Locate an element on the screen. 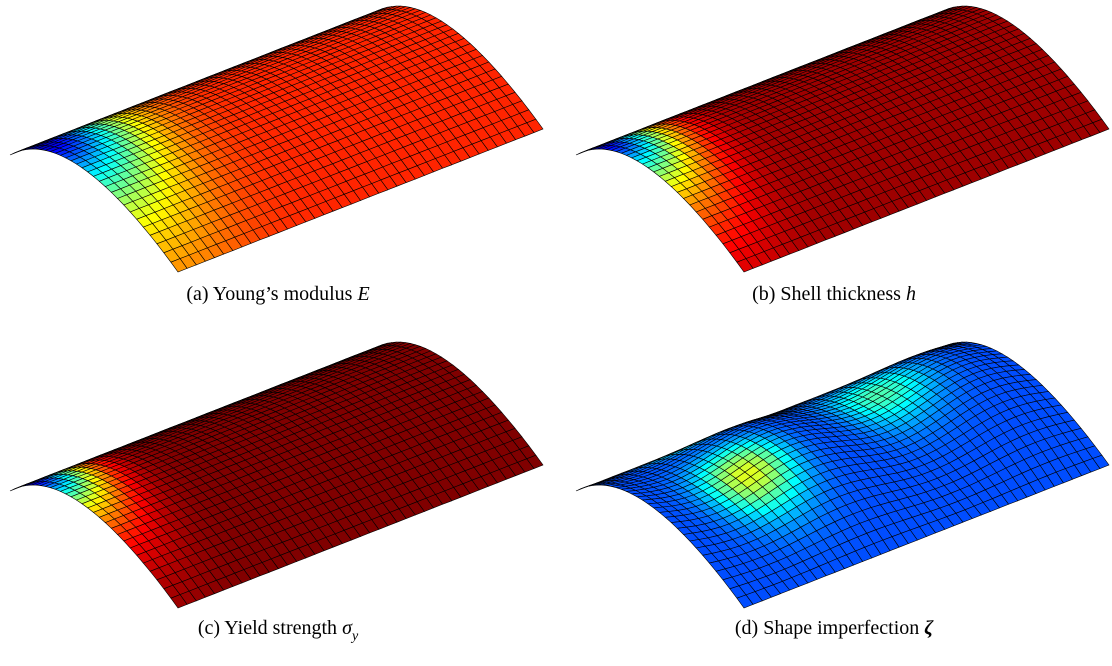 The height and width of the screenshot is (666, 1112). caption-text: Shape imperfection is located at coordinates (841, 628).